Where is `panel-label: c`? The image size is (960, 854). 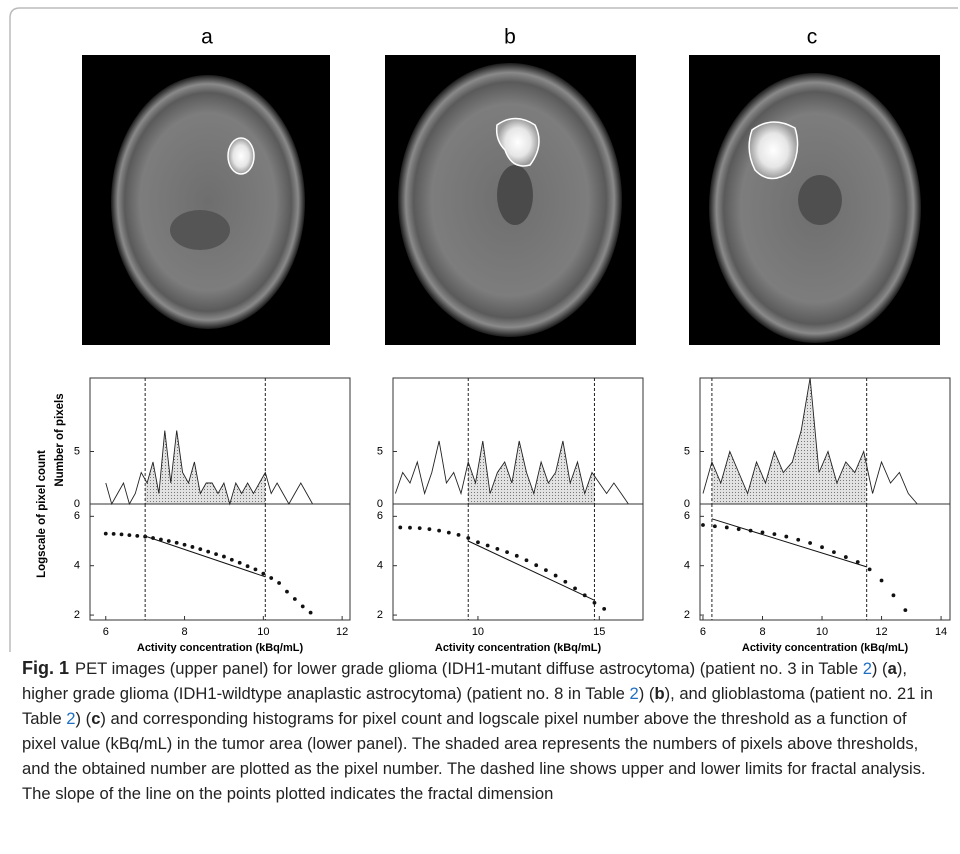
panel-label: c is located at coordinates (812, 37).